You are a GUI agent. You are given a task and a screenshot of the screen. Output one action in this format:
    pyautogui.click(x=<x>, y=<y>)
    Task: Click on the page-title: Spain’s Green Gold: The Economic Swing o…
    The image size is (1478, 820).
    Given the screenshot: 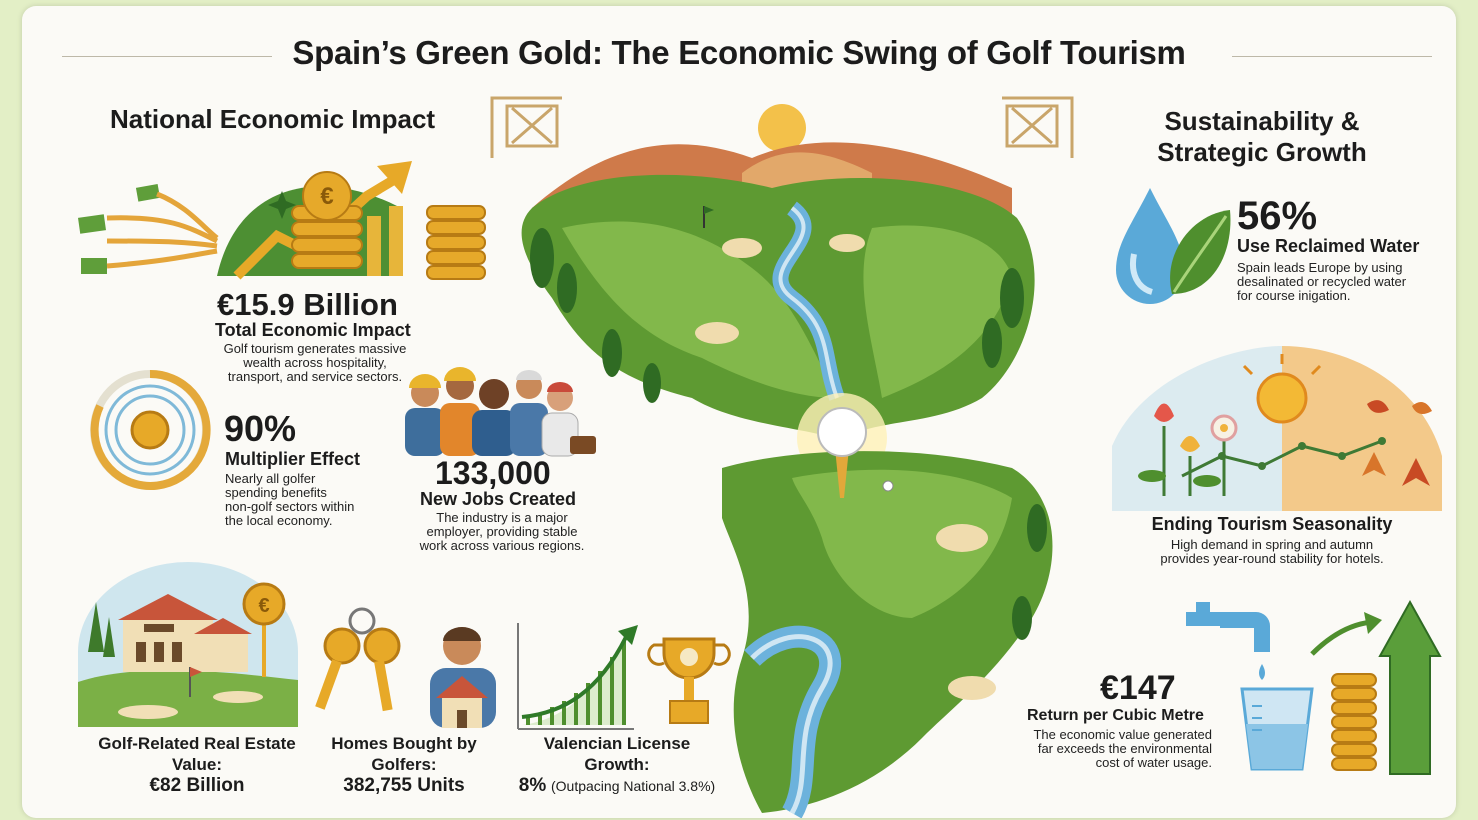 What is the action you would take?
    pyautogui.click(x=739, y=52)
    